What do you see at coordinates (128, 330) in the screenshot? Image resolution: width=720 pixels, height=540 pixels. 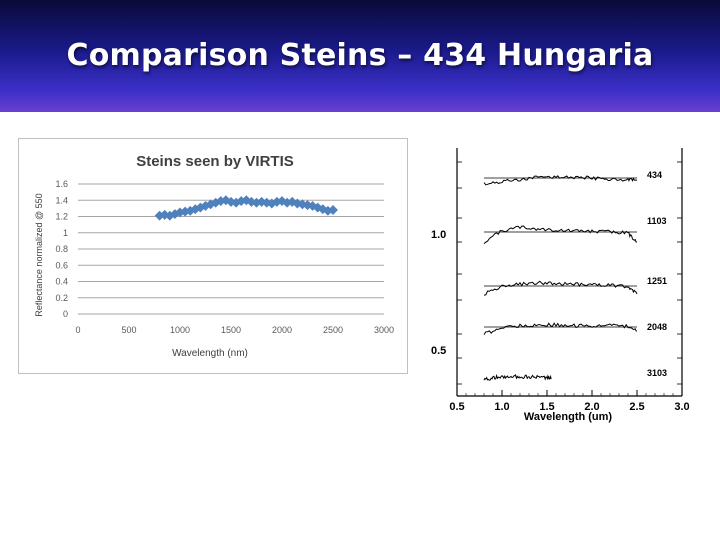 I see `virtis-x-tick-label: 500` at bounding box center [128, 330].